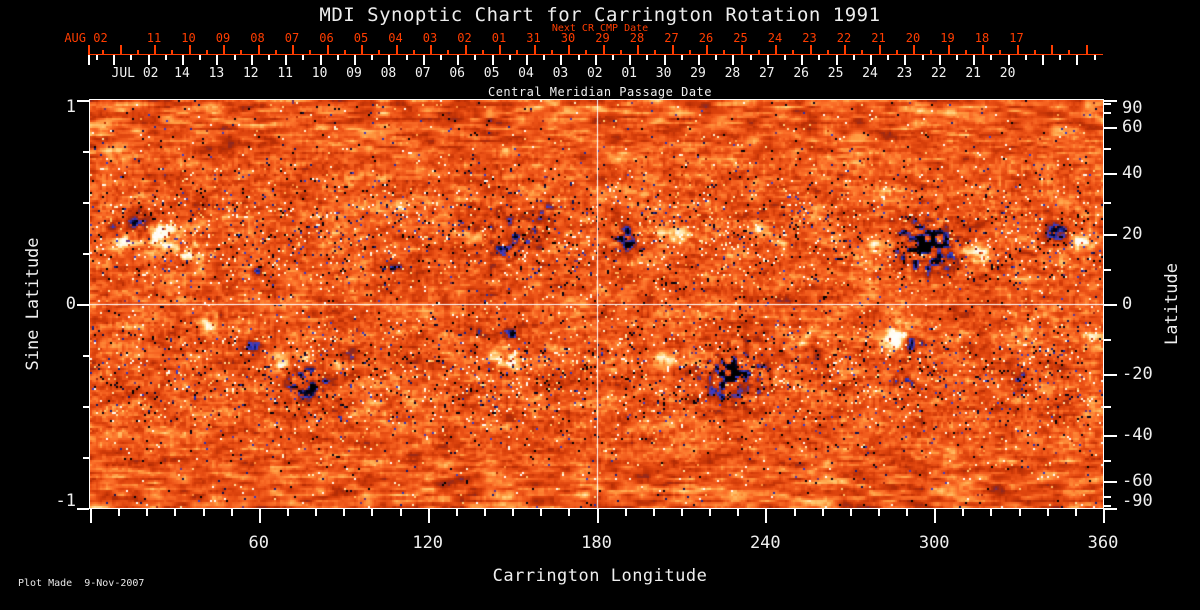  Describe the element at coordinates (491, 73) in the screenshot. I see `white-day-label: 05` at that location.